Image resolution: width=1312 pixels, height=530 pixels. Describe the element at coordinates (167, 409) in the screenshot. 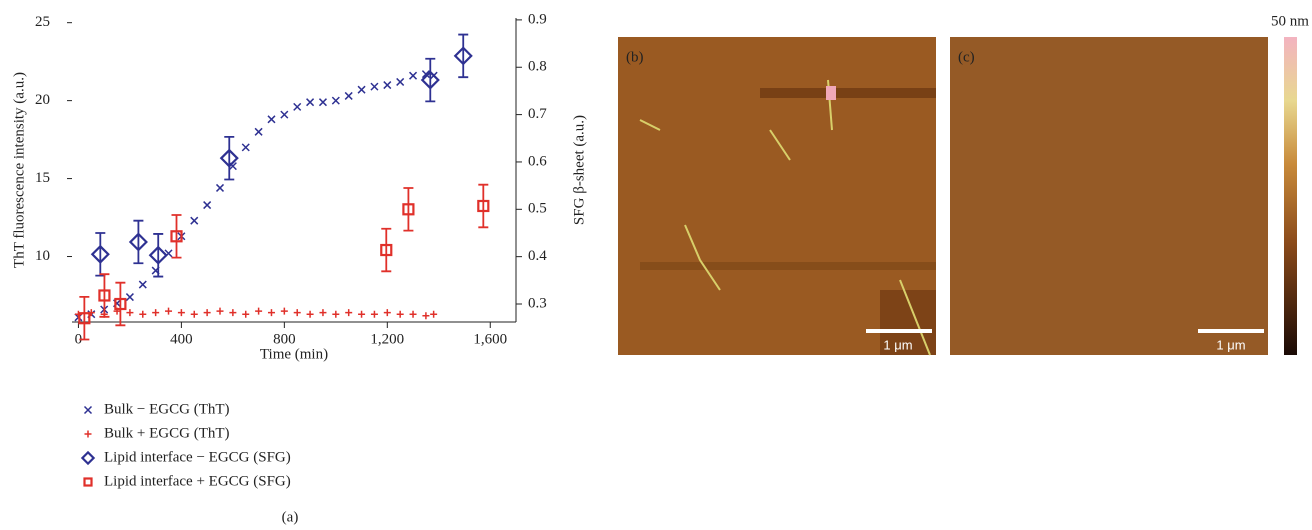

I see `legend-label: Bulk − EGCG (ThT)` at that location.